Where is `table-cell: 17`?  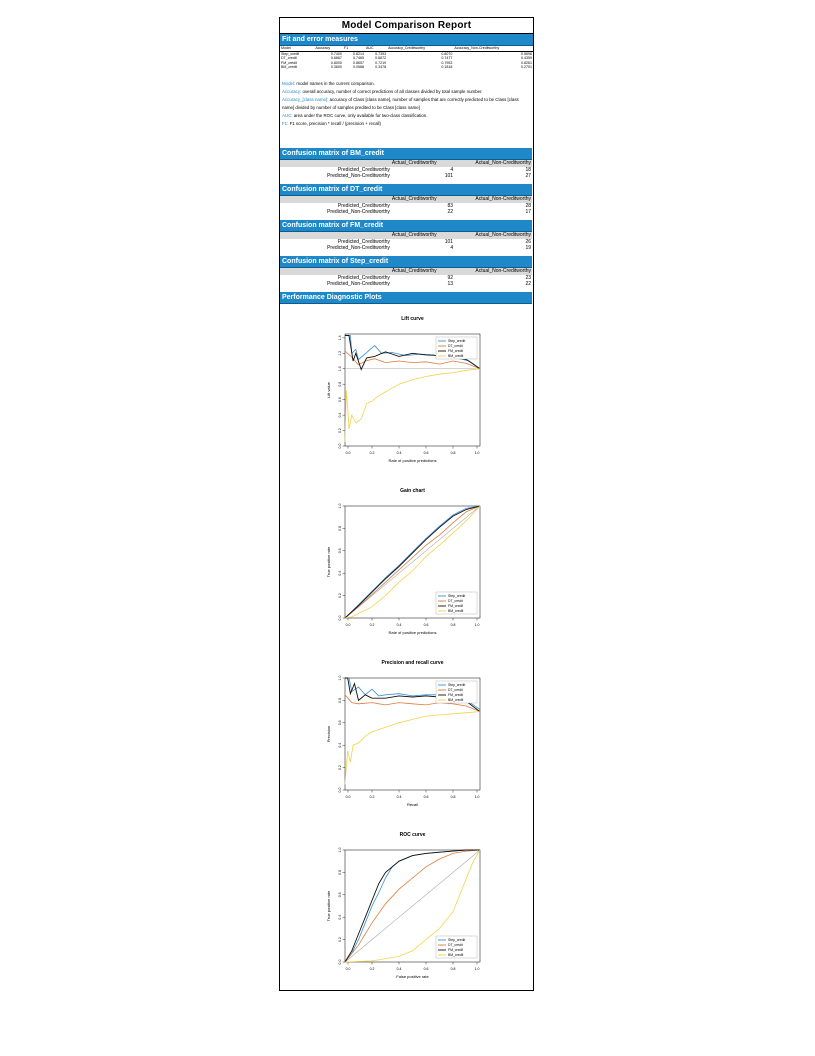
table-cell: 17 is located at coordinates (528, 212).